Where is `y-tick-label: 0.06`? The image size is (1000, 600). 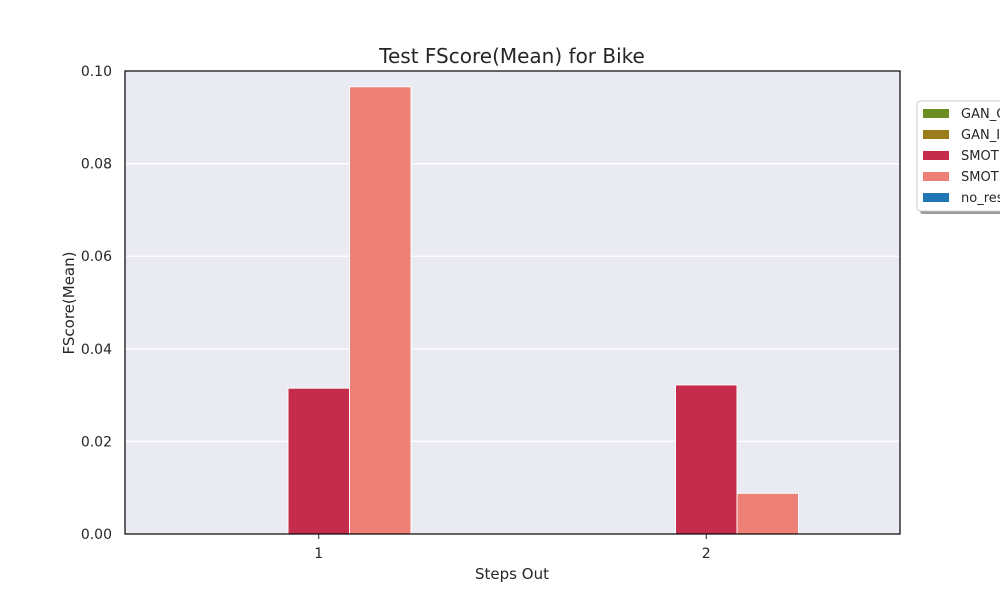 y-tick-label: 0.06 is located at coordinates (96, 257).